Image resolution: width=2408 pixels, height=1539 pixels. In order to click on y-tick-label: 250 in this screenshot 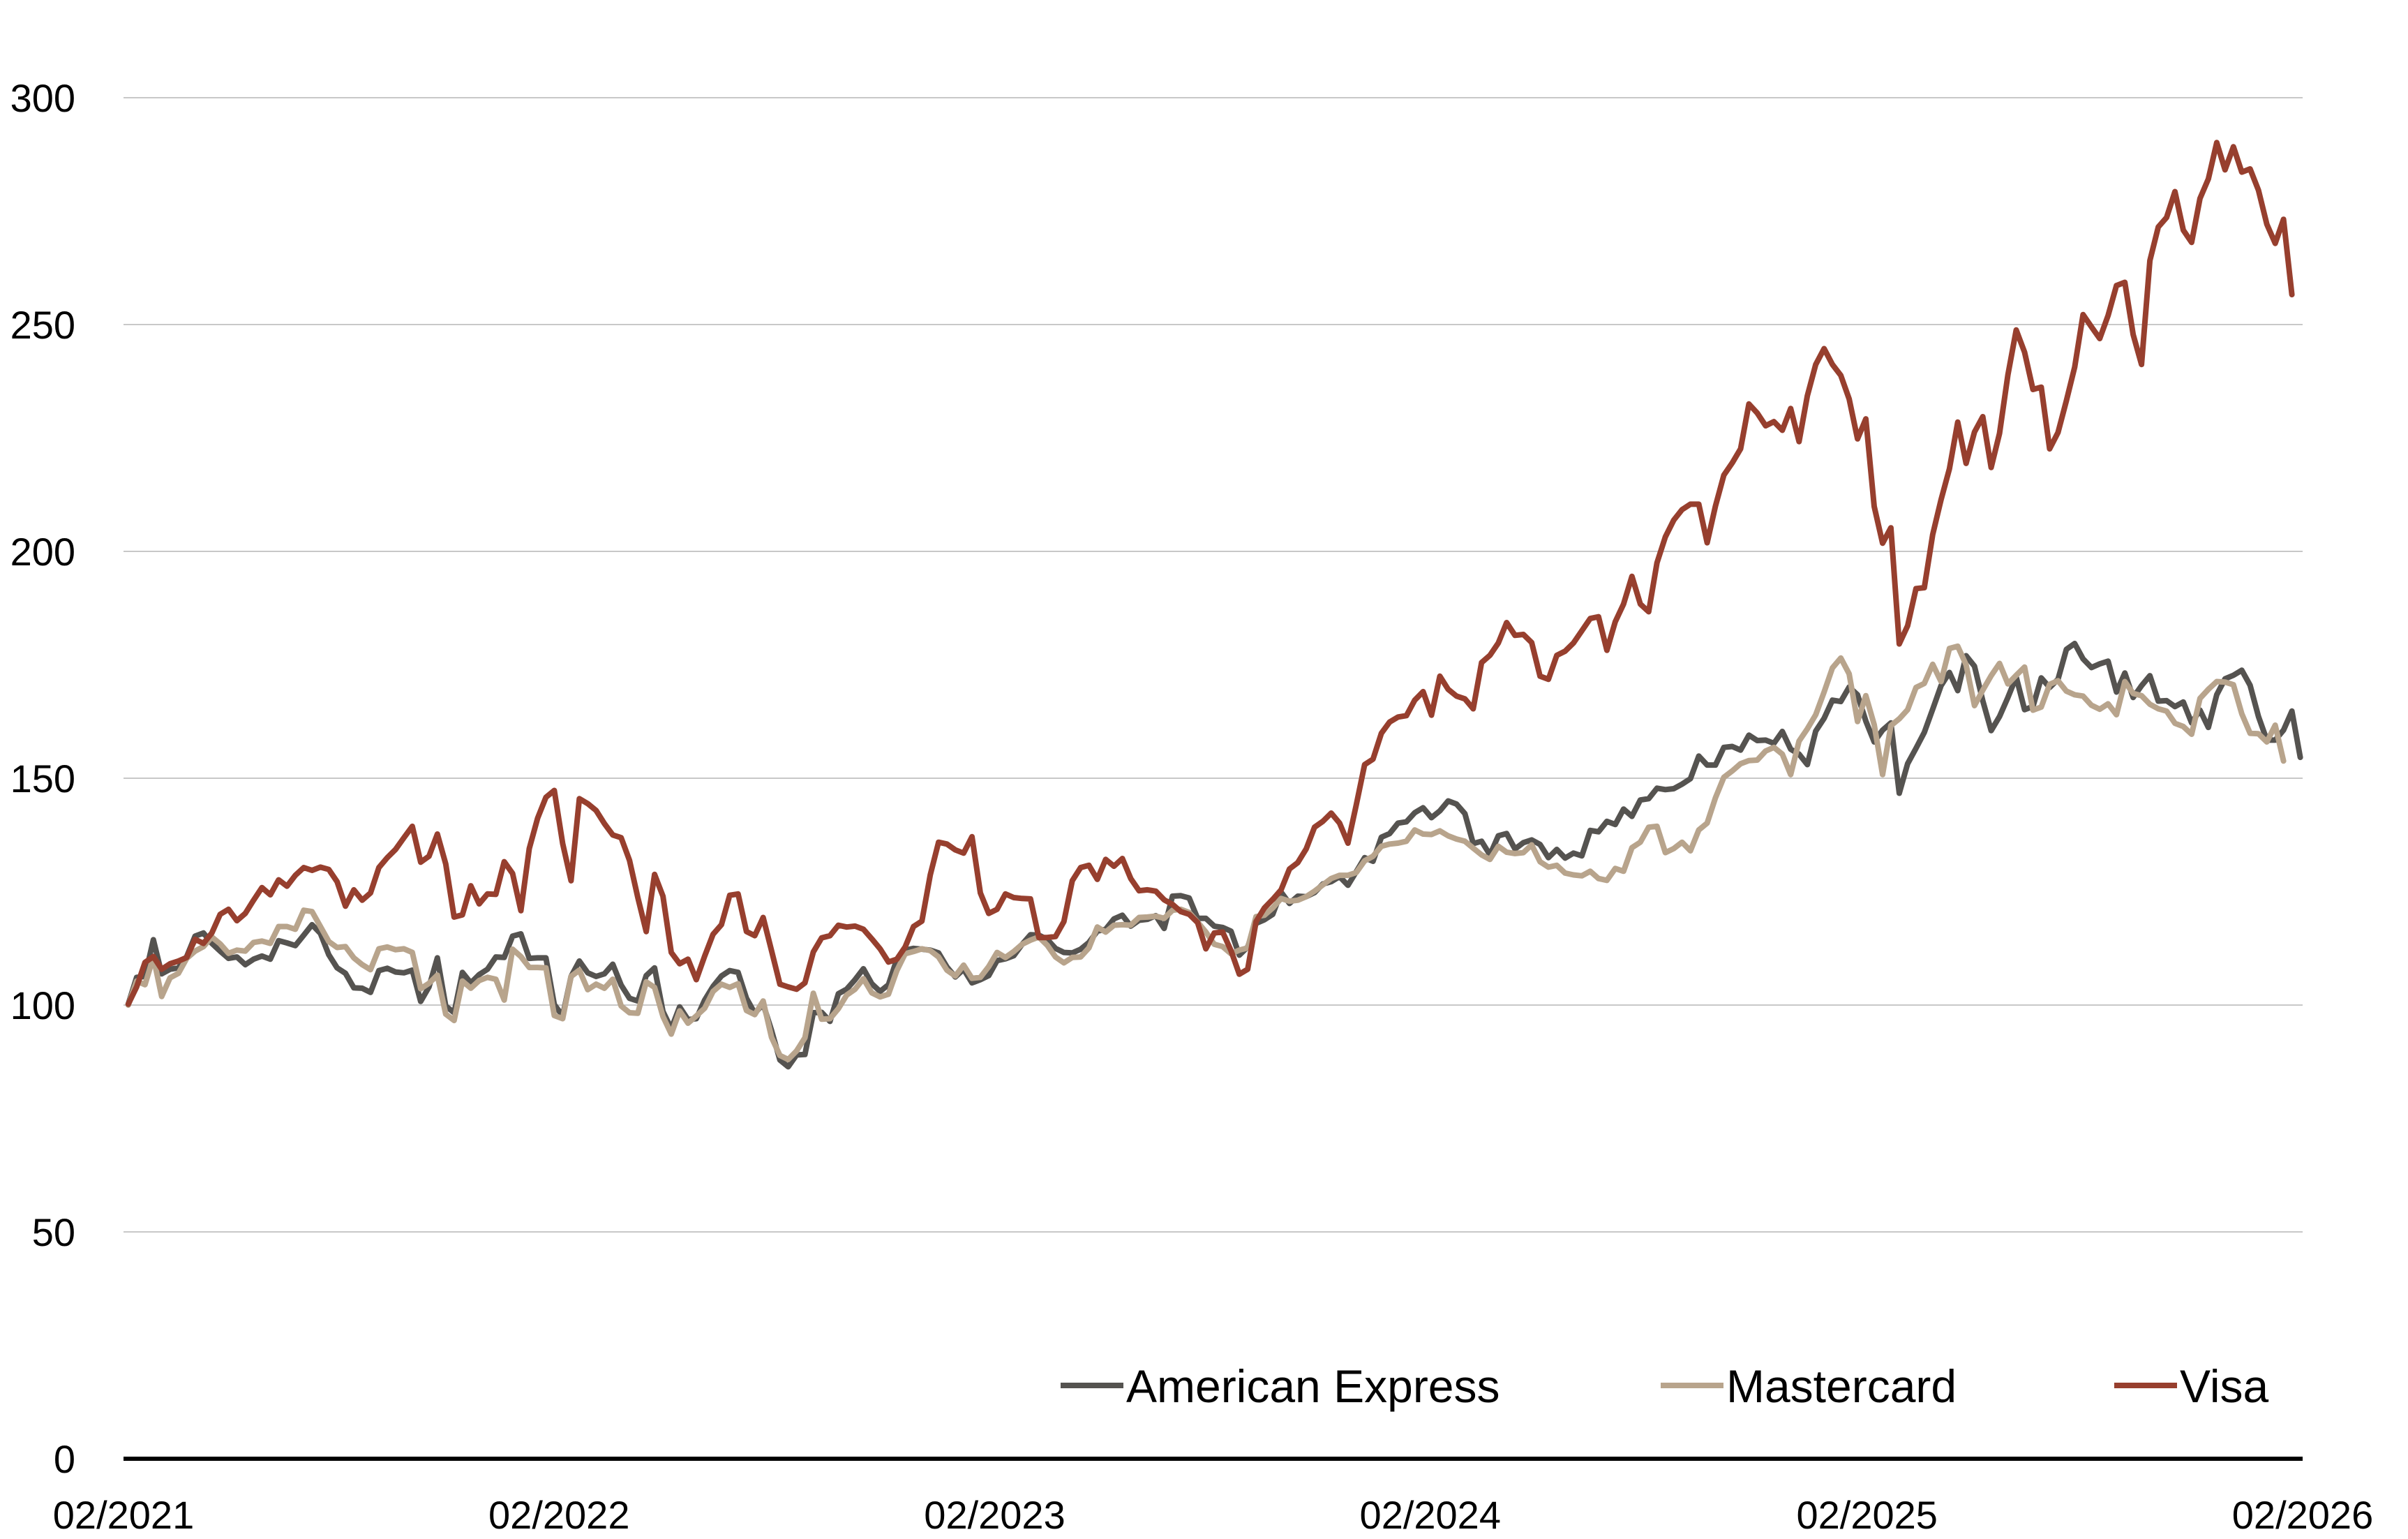, I will do `click(43, 325)`.